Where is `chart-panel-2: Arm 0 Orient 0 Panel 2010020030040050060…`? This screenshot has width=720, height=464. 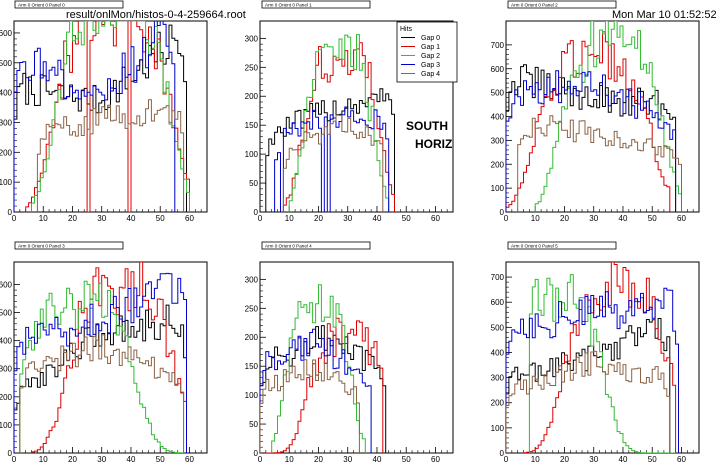
chart-panel-2: Arm 0 Orient 0 Panel 2010020030040050060… is located at coordinates (595, 111).